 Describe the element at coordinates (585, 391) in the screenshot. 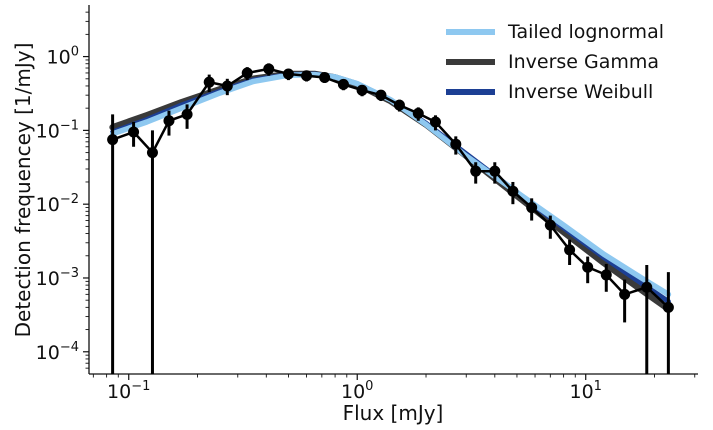

I see `x-tick-label: 10¹` at that location.